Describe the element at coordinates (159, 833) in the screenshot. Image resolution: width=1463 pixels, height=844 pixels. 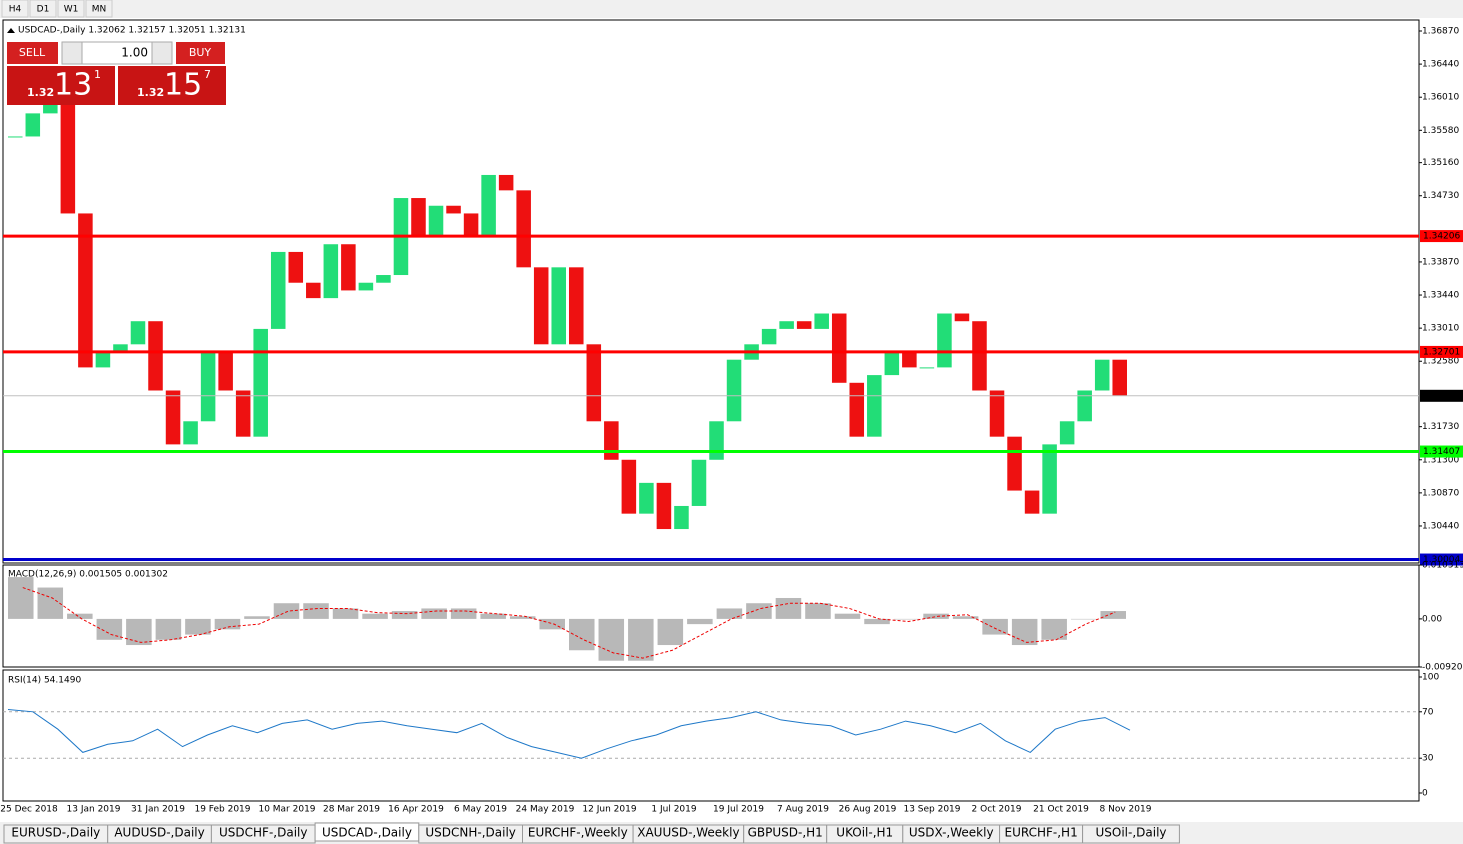
I see `chart-tab-label: AUDUSD-,Daily` at that location.